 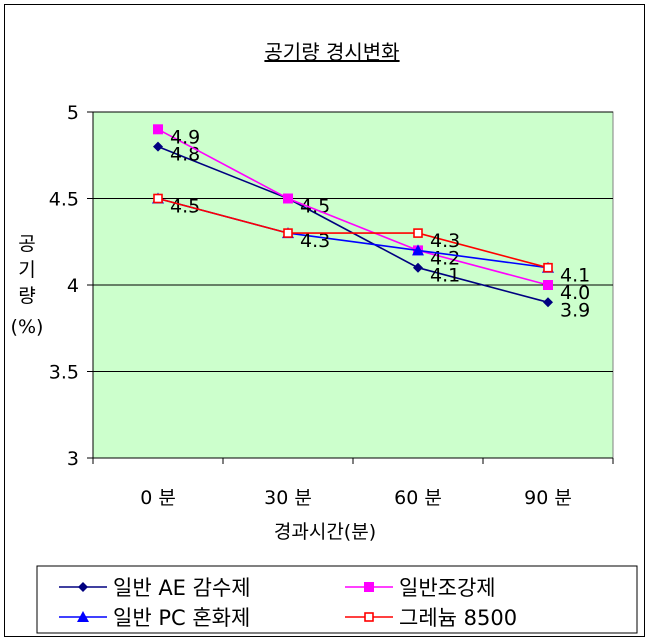 What do you see at coordinates (575, 310) in the screenshot?
I see `data-label: 3.9` at bounding box center [575, 310].